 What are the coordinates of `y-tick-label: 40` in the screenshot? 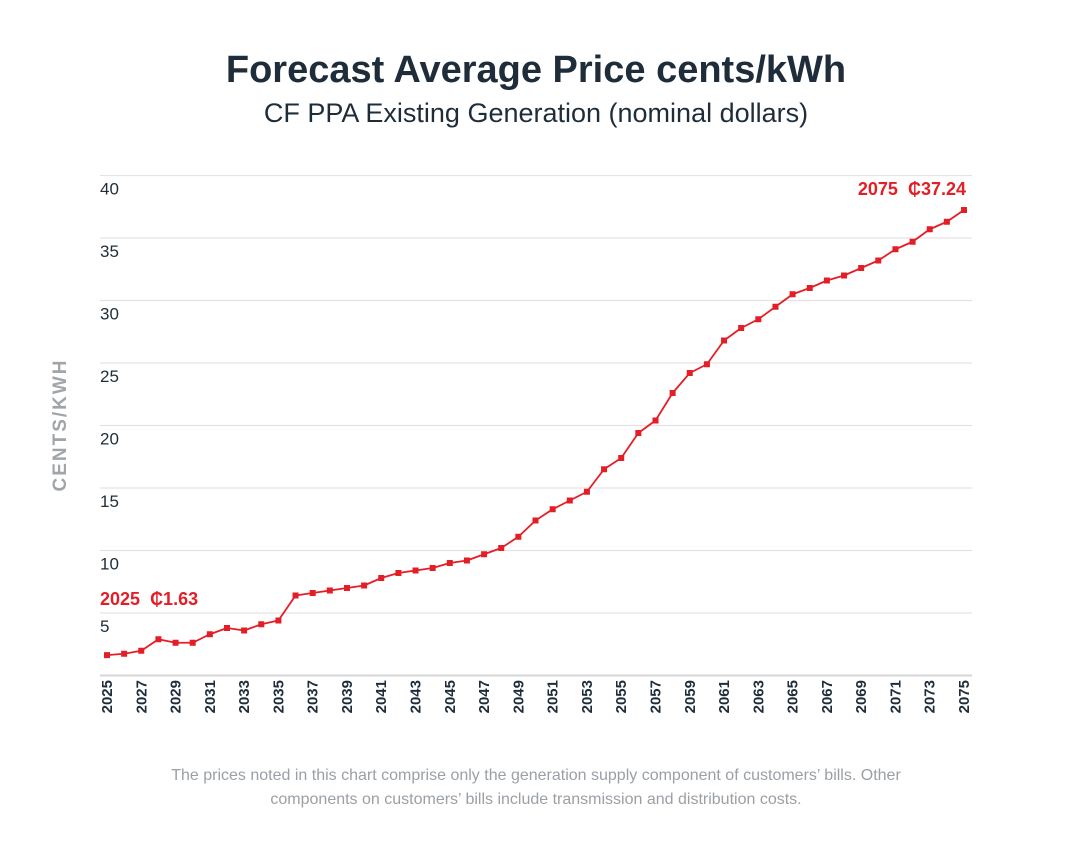 It's located at (109, 189).